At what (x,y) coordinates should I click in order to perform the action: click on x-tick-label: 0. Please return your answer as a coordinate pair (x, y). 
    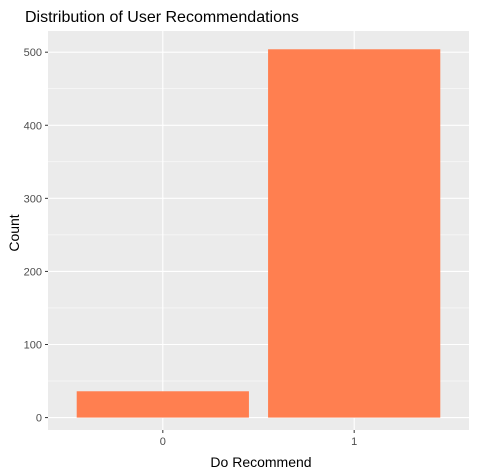
    Looking at the image, I should click on (163, 442).